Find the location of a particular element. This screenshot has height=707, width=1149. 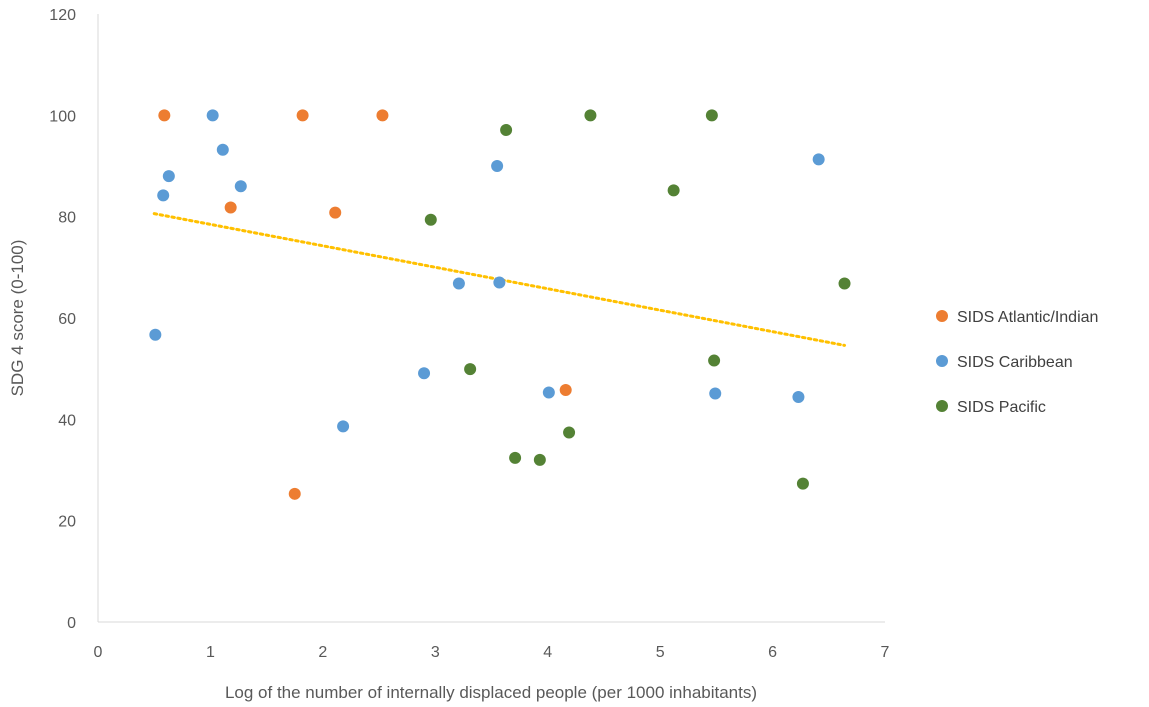

y-tick-label: 120 is located at coordinates (62, 15).